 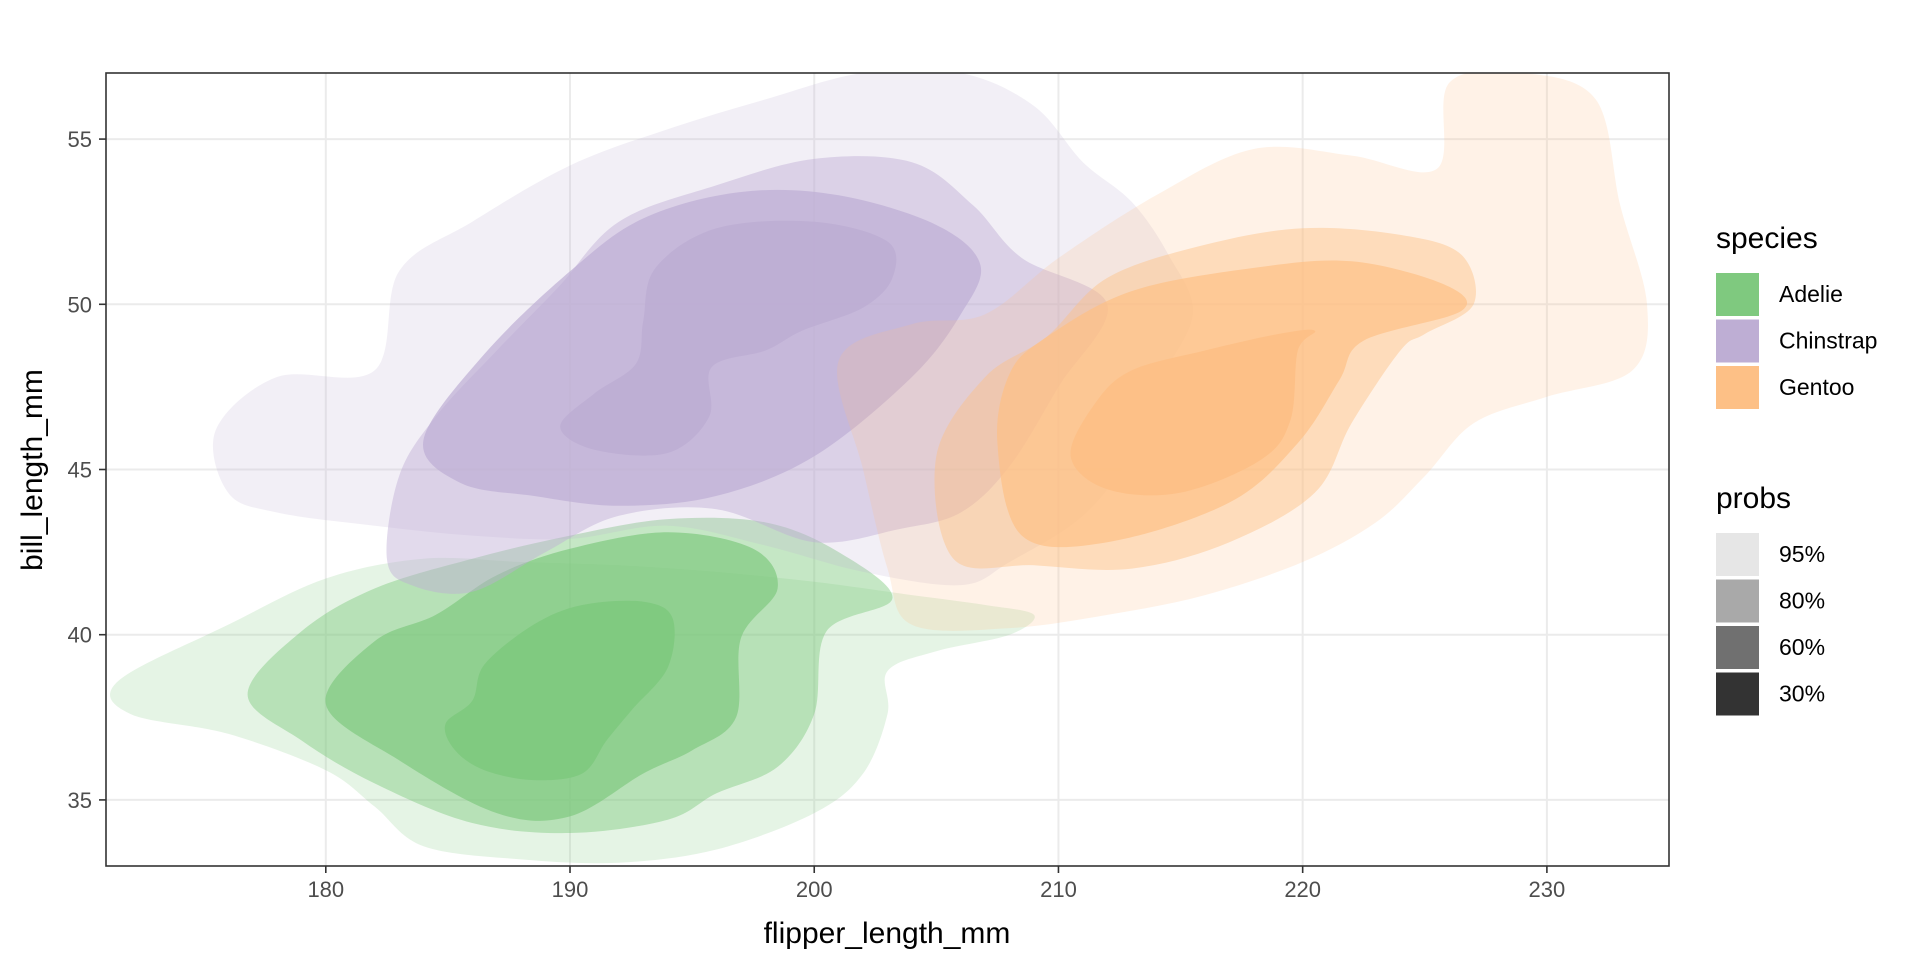 What do you see at coordinates (1302, 889) in the screenshot?
I see `x-tick-label-220: 220` at bounding box center [1302, 889].